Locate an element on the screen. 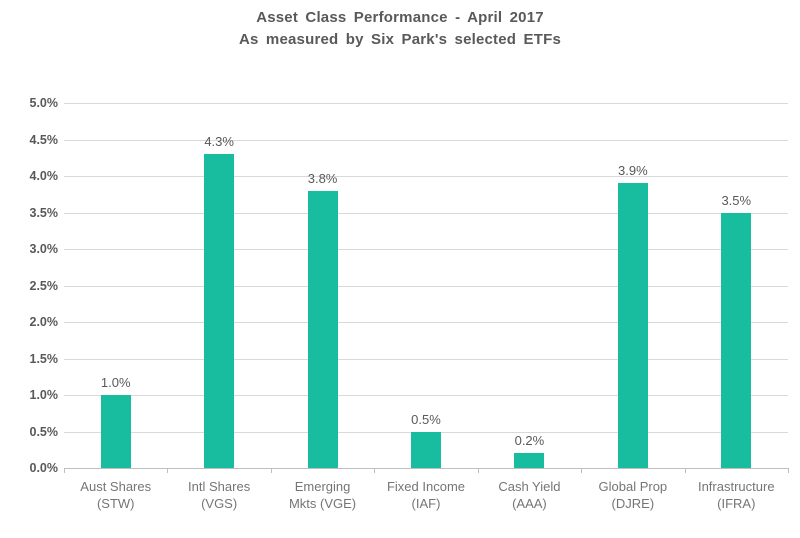 The height and width of the screenshot is (538, 800). y-axis-tick-label: 5.0% is located at coordinates (44, 103).